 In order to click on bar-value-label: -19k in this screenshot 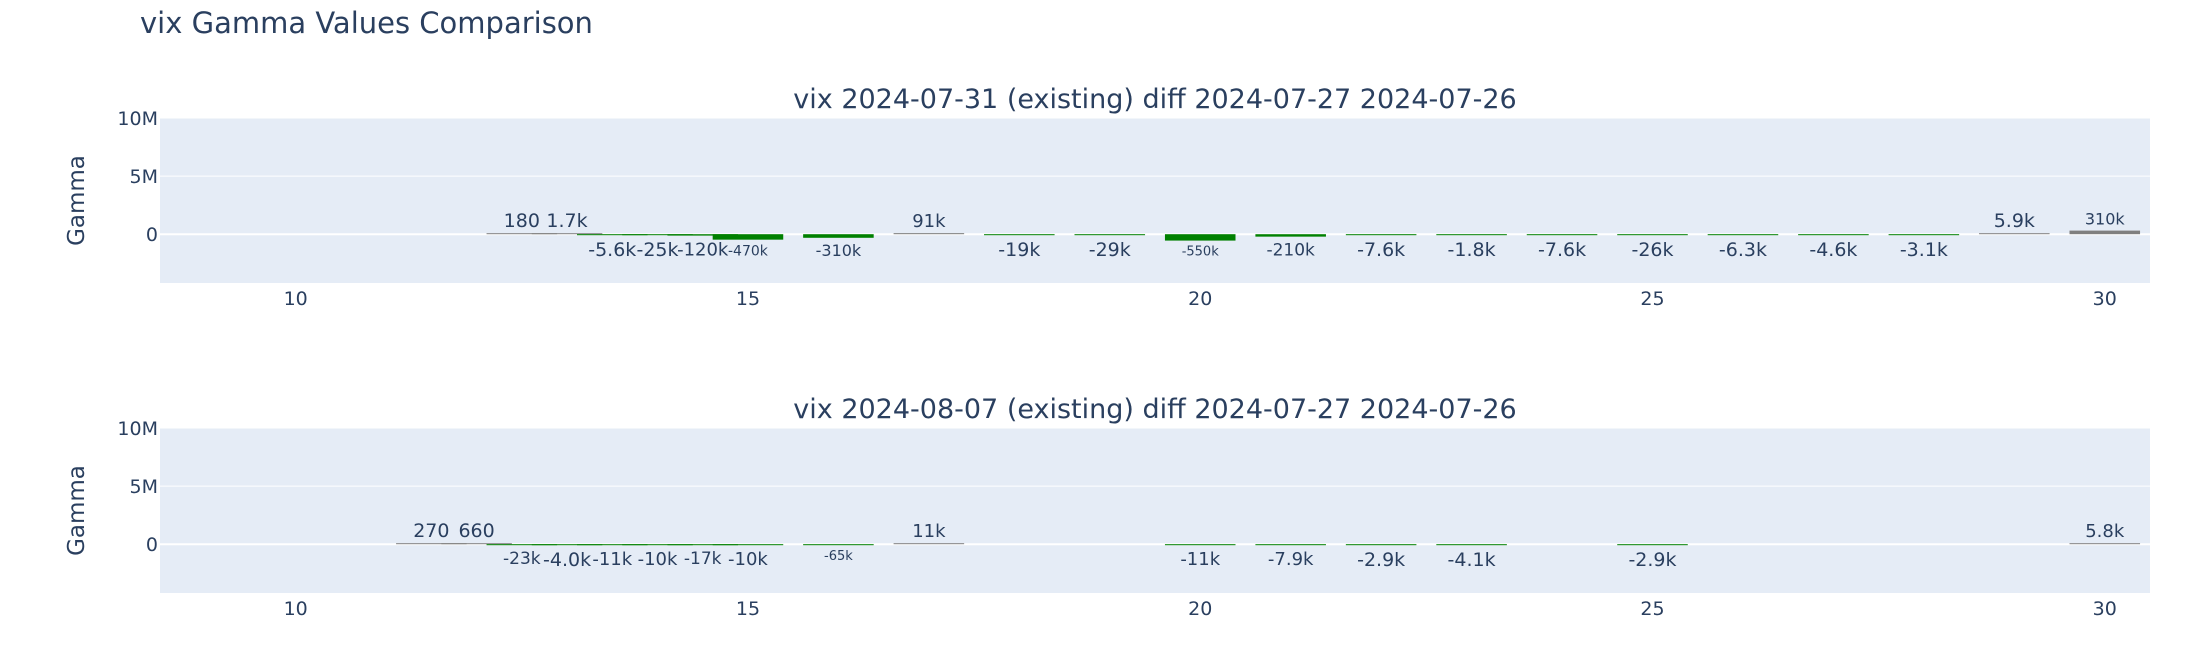, I will do `click(1019, 250)`.